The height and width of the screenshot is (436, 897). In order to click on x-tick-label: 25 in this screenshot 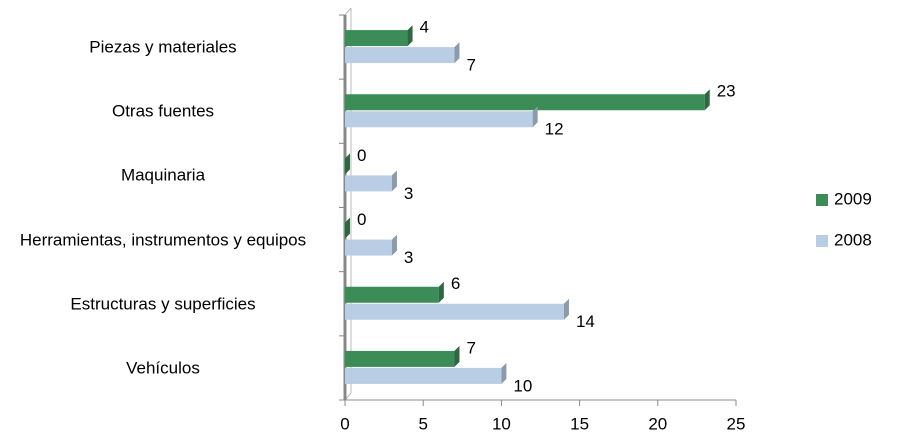, I will do `click(736, 423)`.